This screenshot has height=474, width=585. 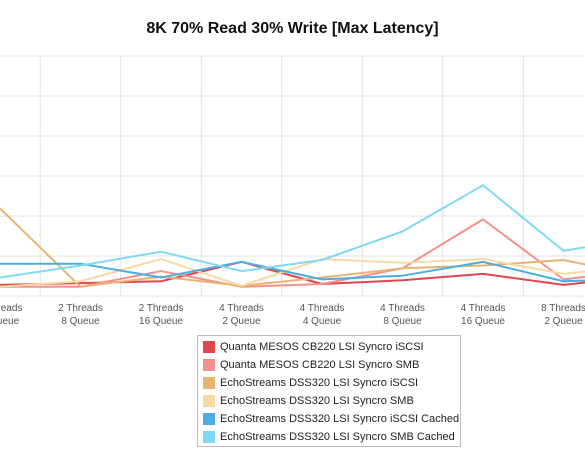 What do you see at coordinates (563, 315) in the screenshot?
I see `x-tick-label: 8 Threads 2 Queue` at bounding box center [563, 315].